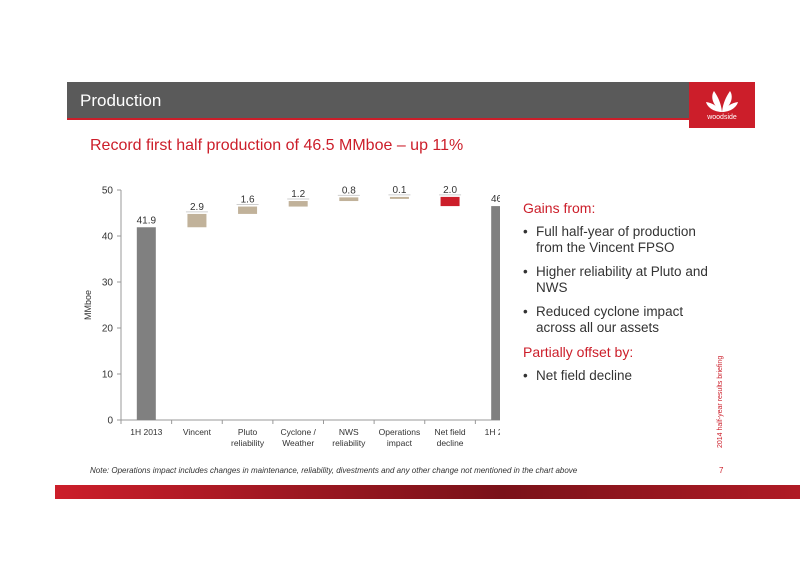 Image resolution: width=800 pixels, height=566 pixels. Describe the element at coordinates (427, 492) in the screenshot. I see `footer-band` at that location.